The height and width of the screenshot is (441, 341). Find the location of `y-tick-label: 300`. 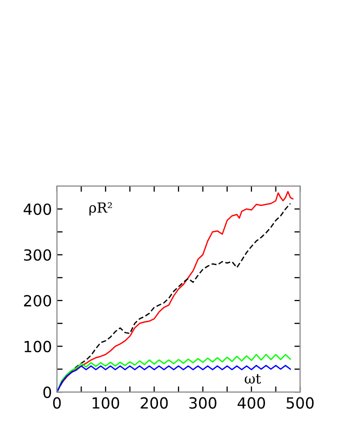

y-tick-label: 300 is located at coordinates (38, 255).